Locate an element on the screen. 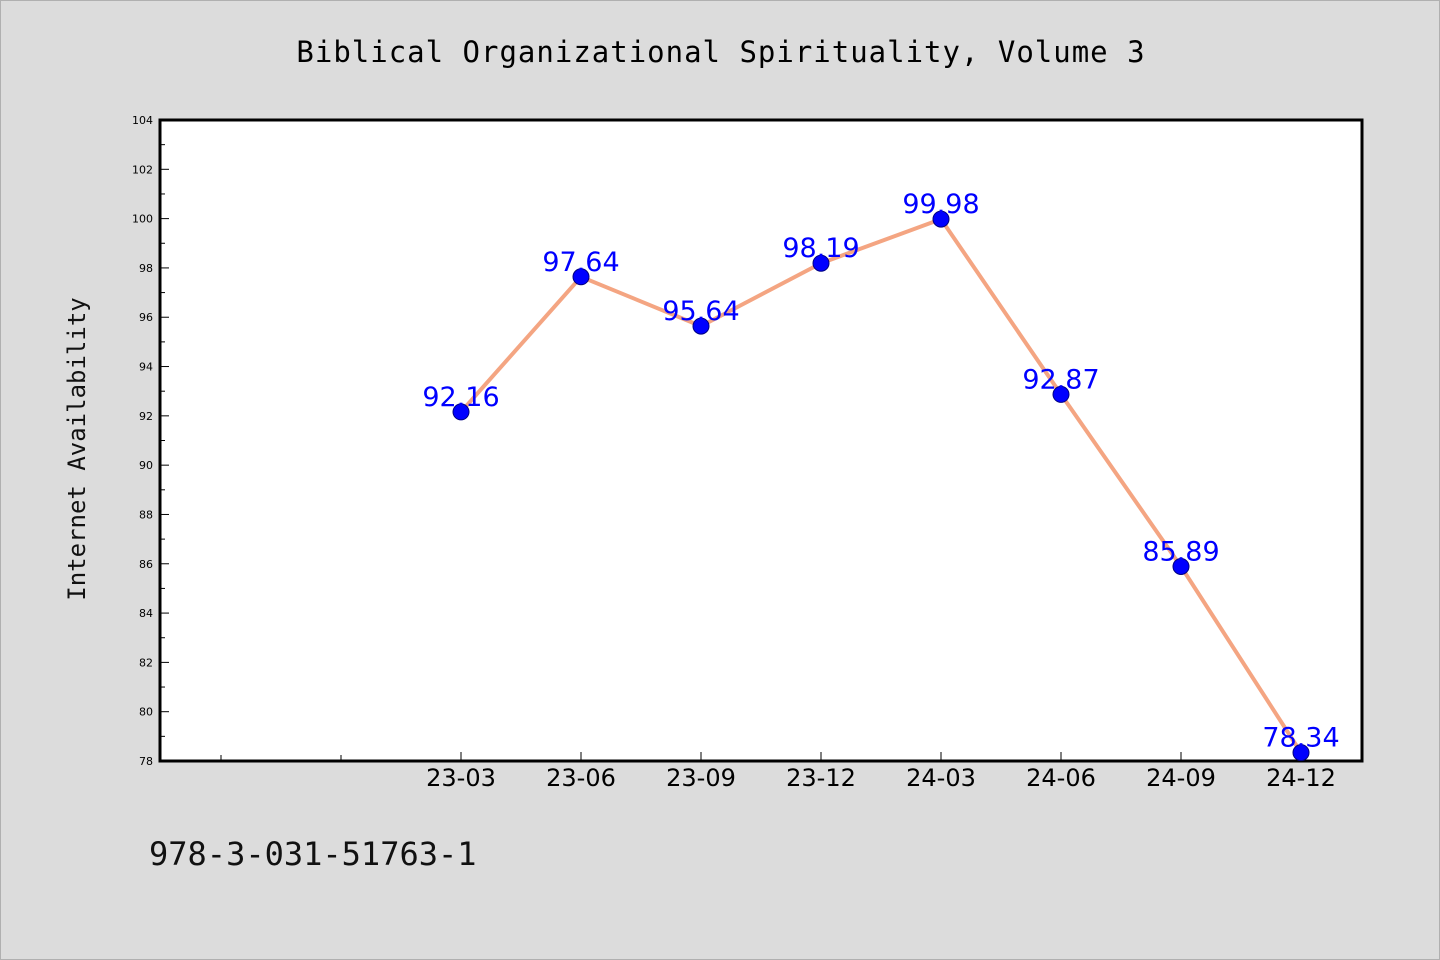  y-tick-label: 86 is located at coordinates (146, 564).